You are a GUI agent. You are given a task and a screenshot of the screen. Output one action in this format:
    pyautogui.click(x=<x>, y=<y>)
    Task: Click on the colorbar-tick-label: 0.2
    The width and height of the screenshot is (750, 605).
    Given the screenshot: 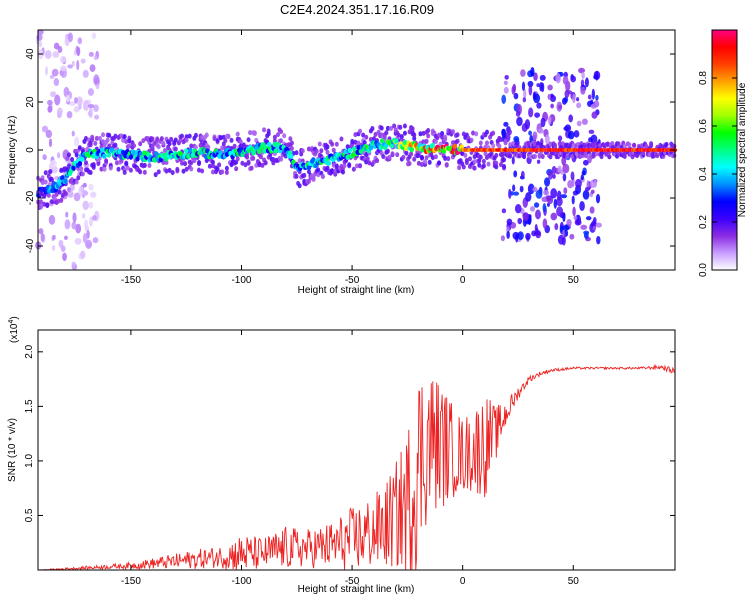 What is the action you would take?
    pyautogui.click(x=703, y=222)
    